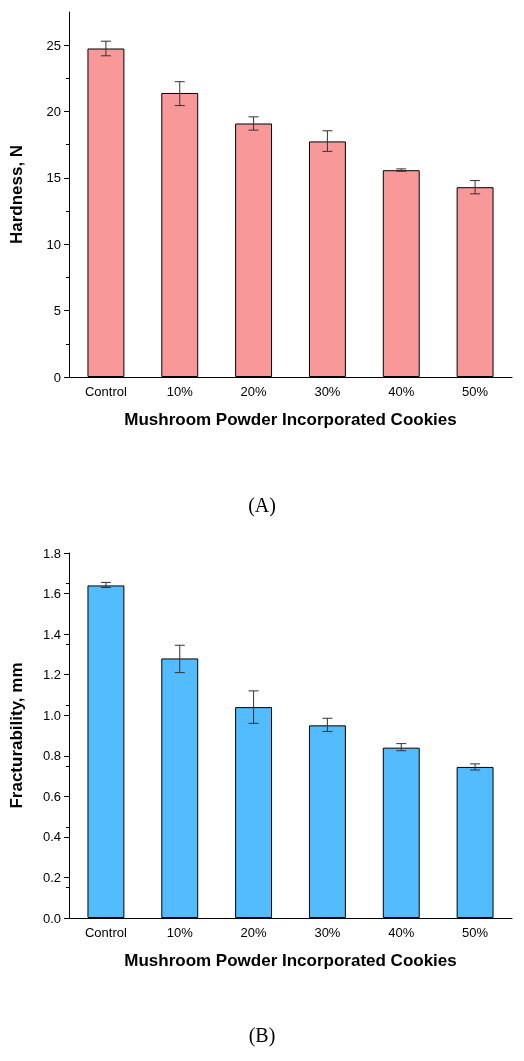 The height and width of the screenshot is (1061, 524). What do you see at coordinates (53, 112) in the screenshot?
I see `y-tick-label: 20` at bounding box center [53, 112].